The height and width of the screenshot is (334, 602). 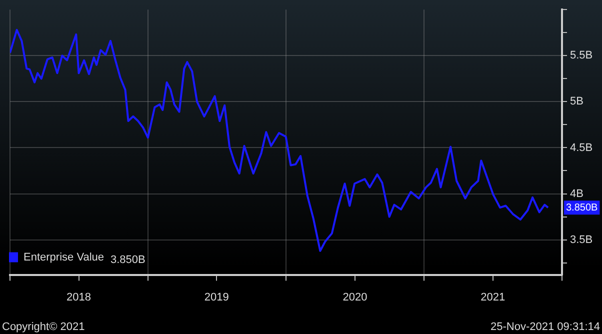 What do you see at coordinates (216, 297) in the screenshot?
I see `x-tick-label: 2019` at bounding box center [216, 297].